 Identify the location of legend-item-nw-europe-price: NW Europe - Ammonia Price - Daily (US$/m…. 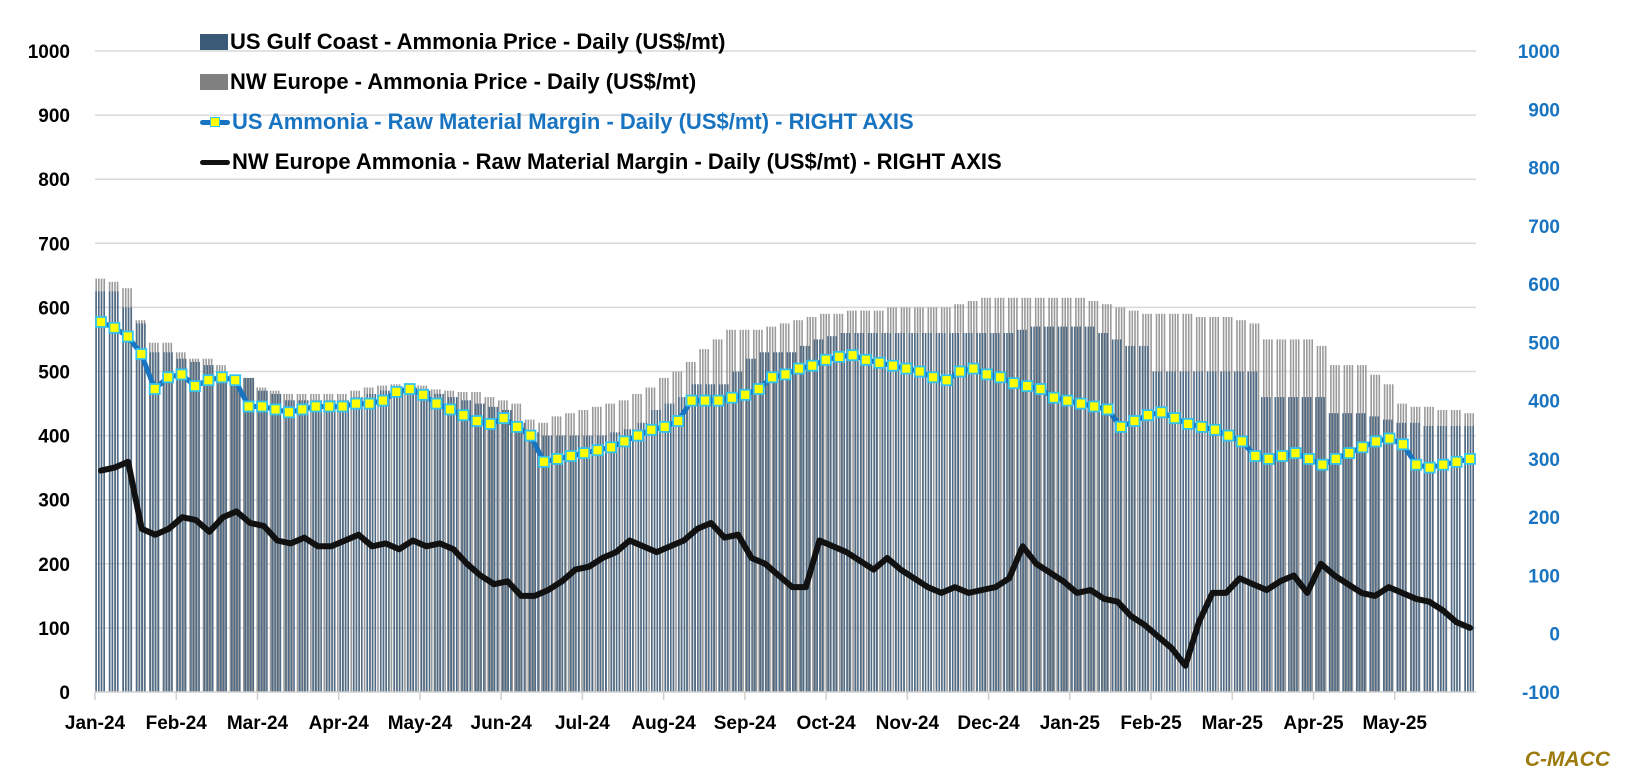
(601, 82).